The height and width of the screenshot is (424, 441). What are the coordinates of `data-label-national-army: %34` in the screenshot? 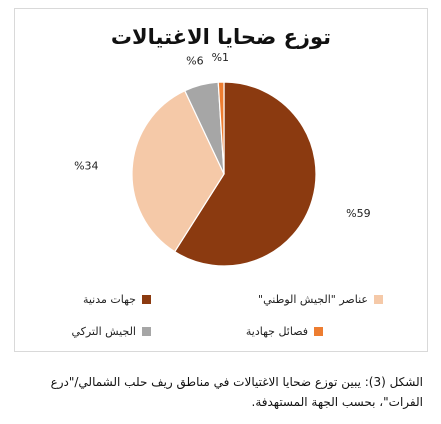 It's located at (86, 165).